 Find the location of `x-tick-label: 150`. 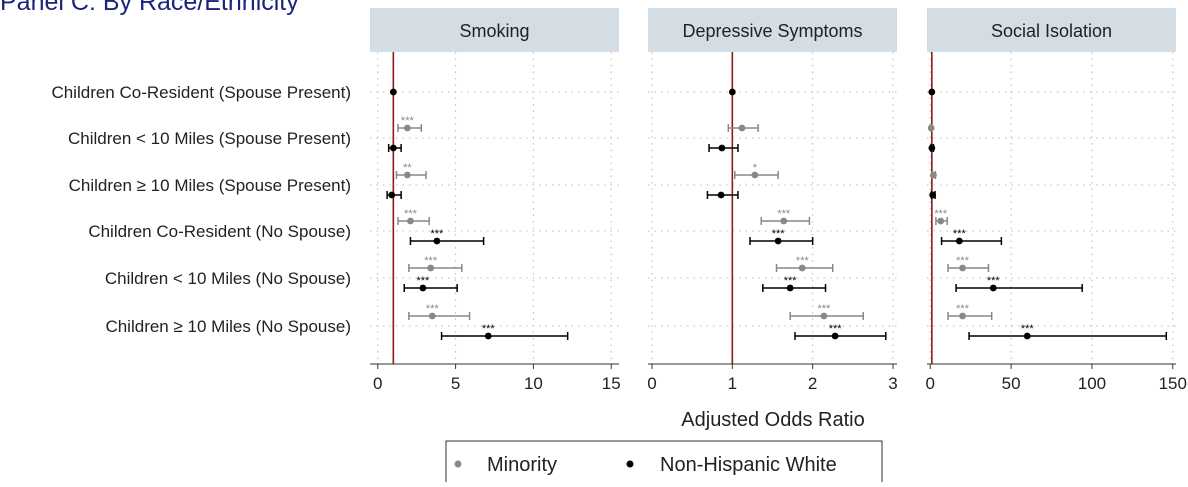

x-tick-label: 150 is located at coordinates (1173, 383).